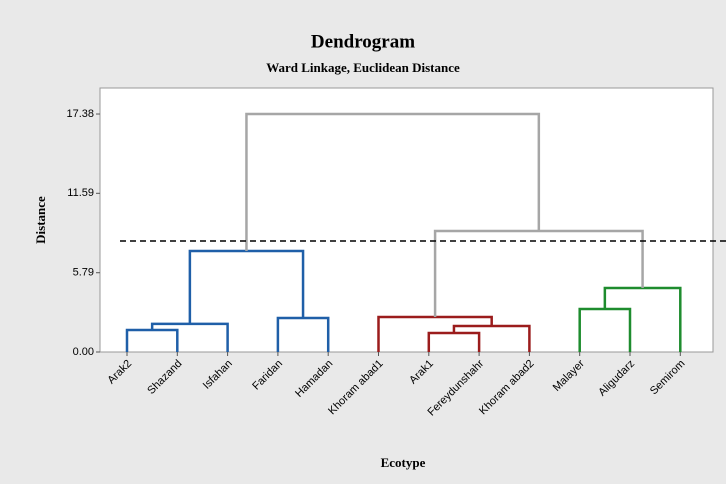 This screenshot has height=484, width=726. I want to click on y-tick-label: 0.00, so click(83, 352).